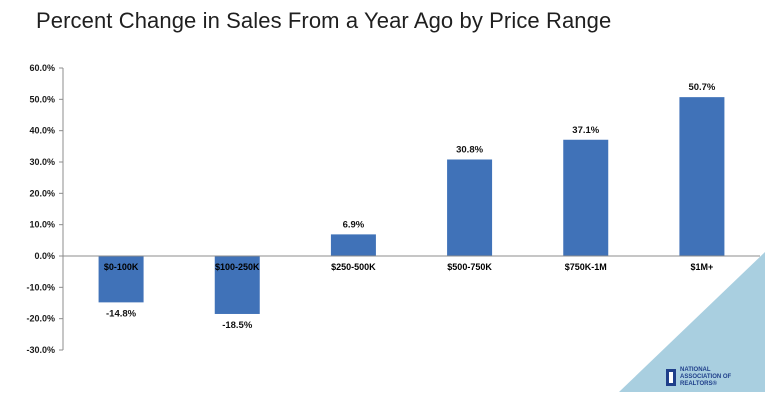 The height and width of the screenshot is (407, 779). I want to click on y-tick-label: 50.0%, so click(42, 99).